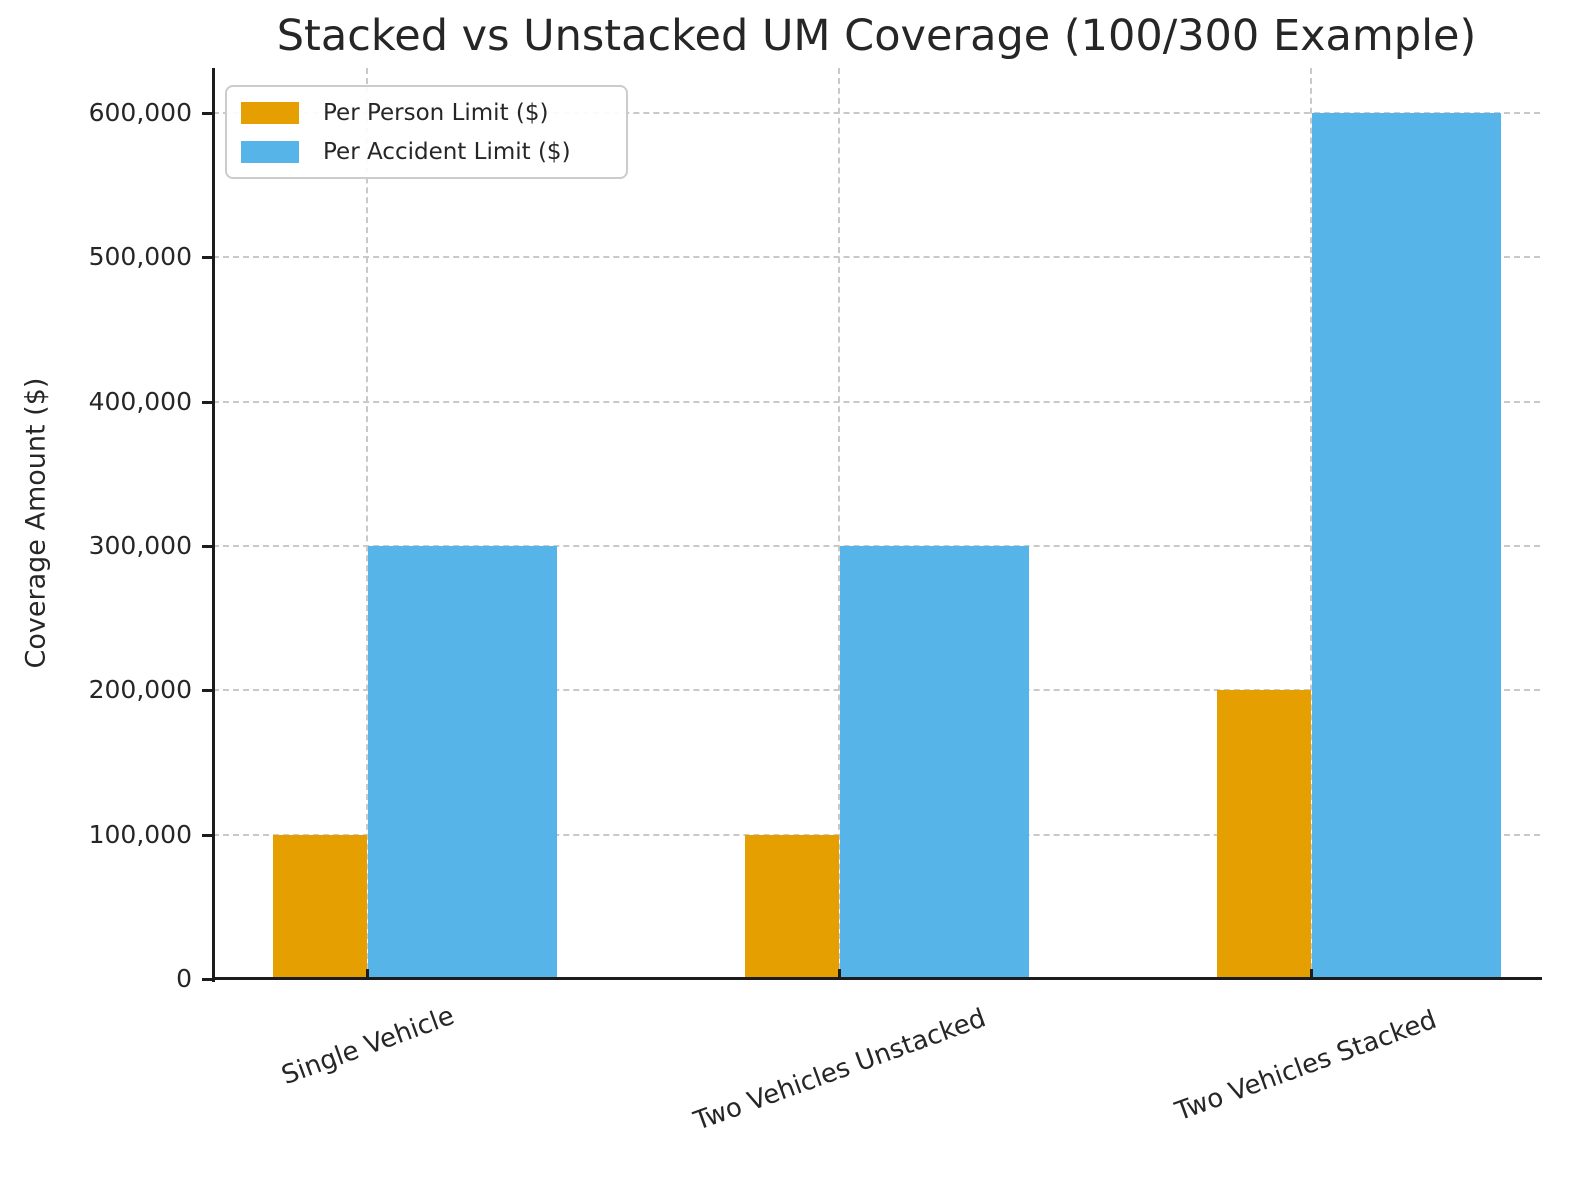  I want to click on x-axis-spine, so click(877, 978).